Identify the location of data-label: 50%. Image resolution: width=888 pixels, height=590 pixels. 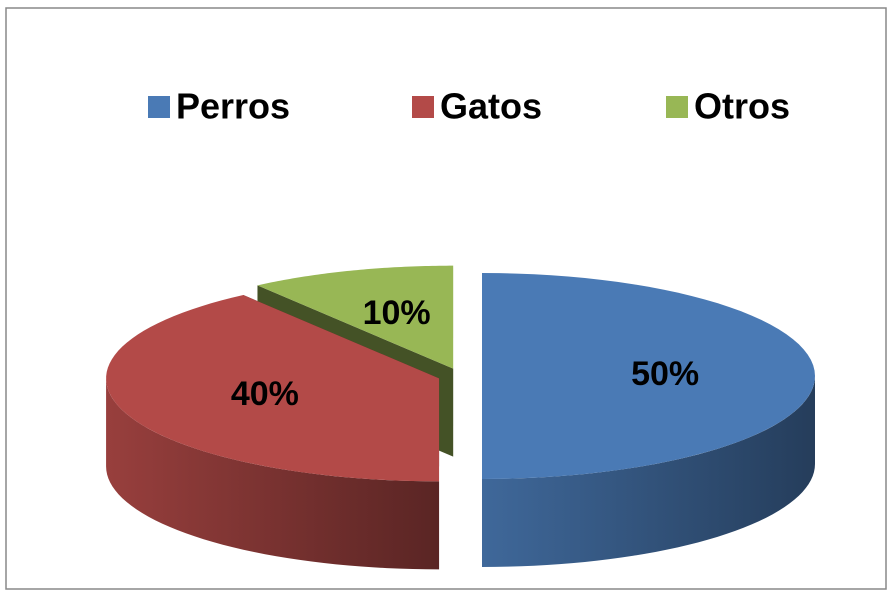
(665, 374).